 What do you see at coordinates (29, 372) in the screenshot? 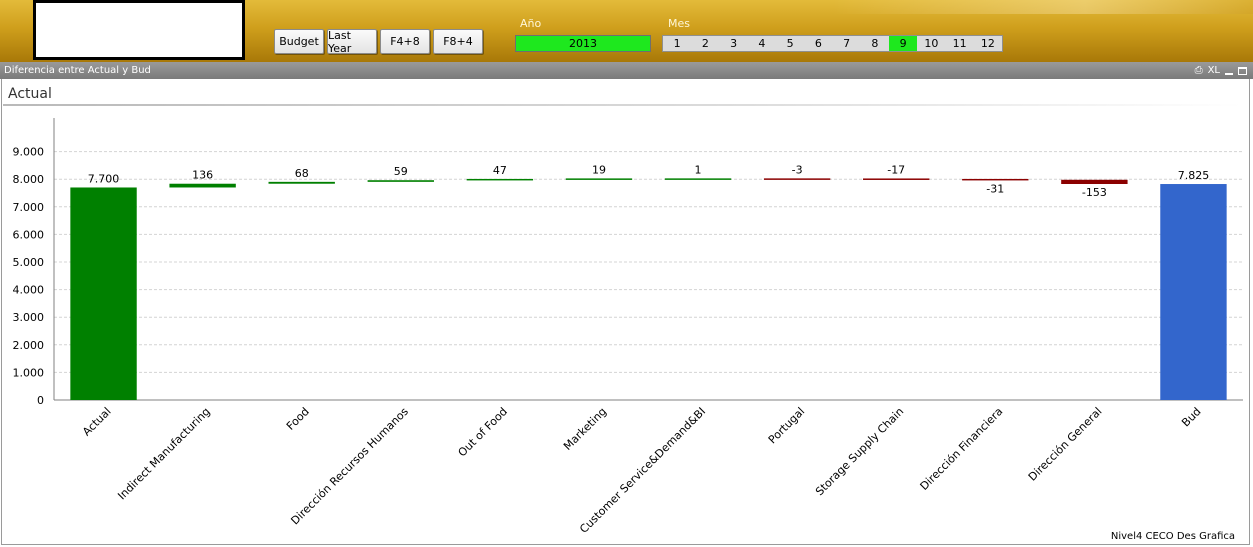
I see `y-tick-label: 1.000` at bounding box center [29, 372].